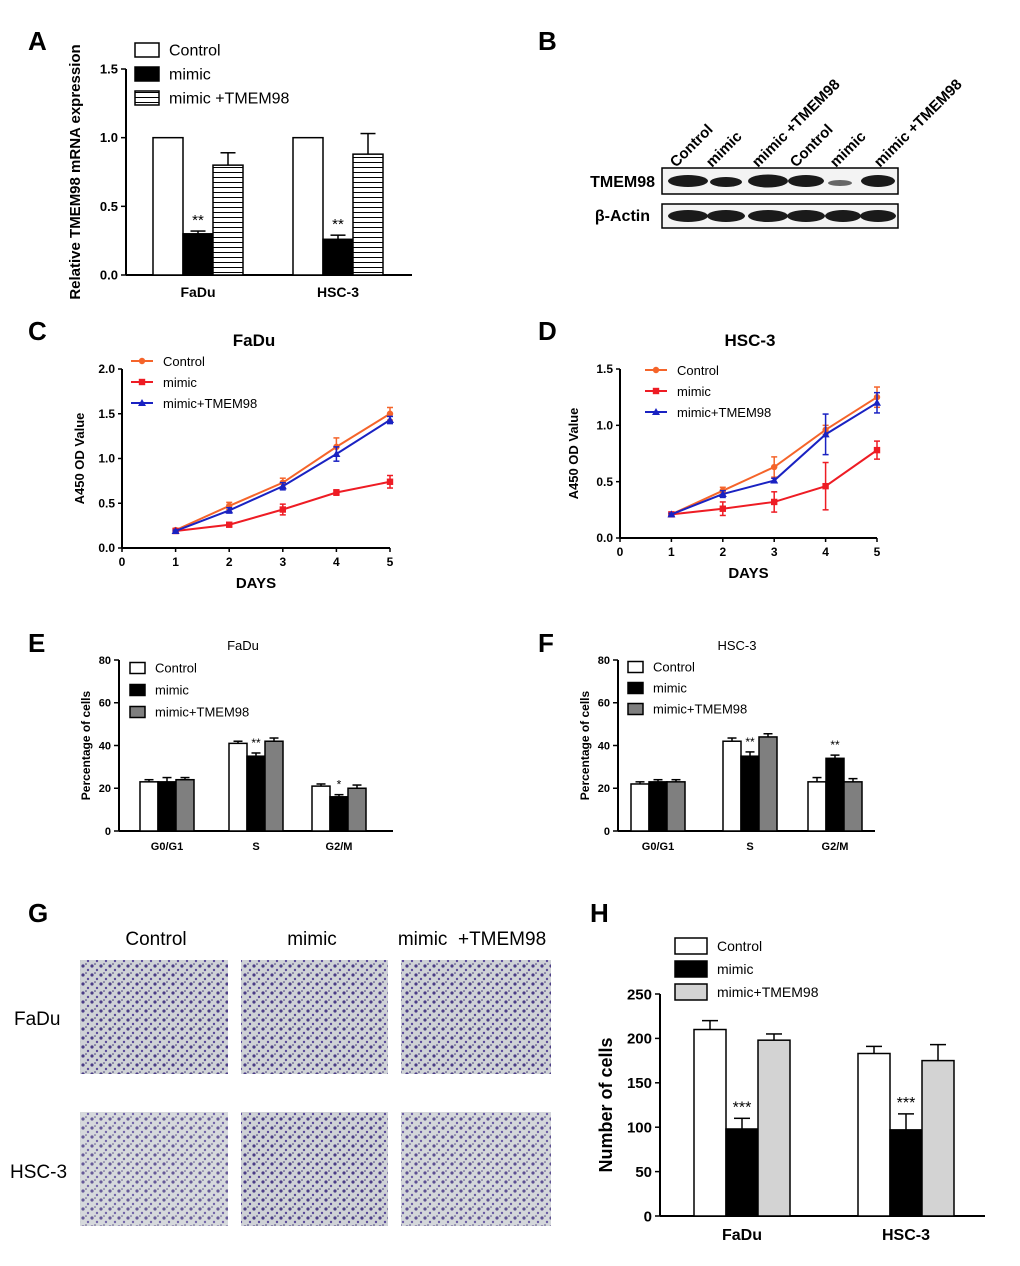  What do you see at coordinates (105, 704) in the screenshot?
I see `y-tick-label: 60` at bounding box center [105, 704].